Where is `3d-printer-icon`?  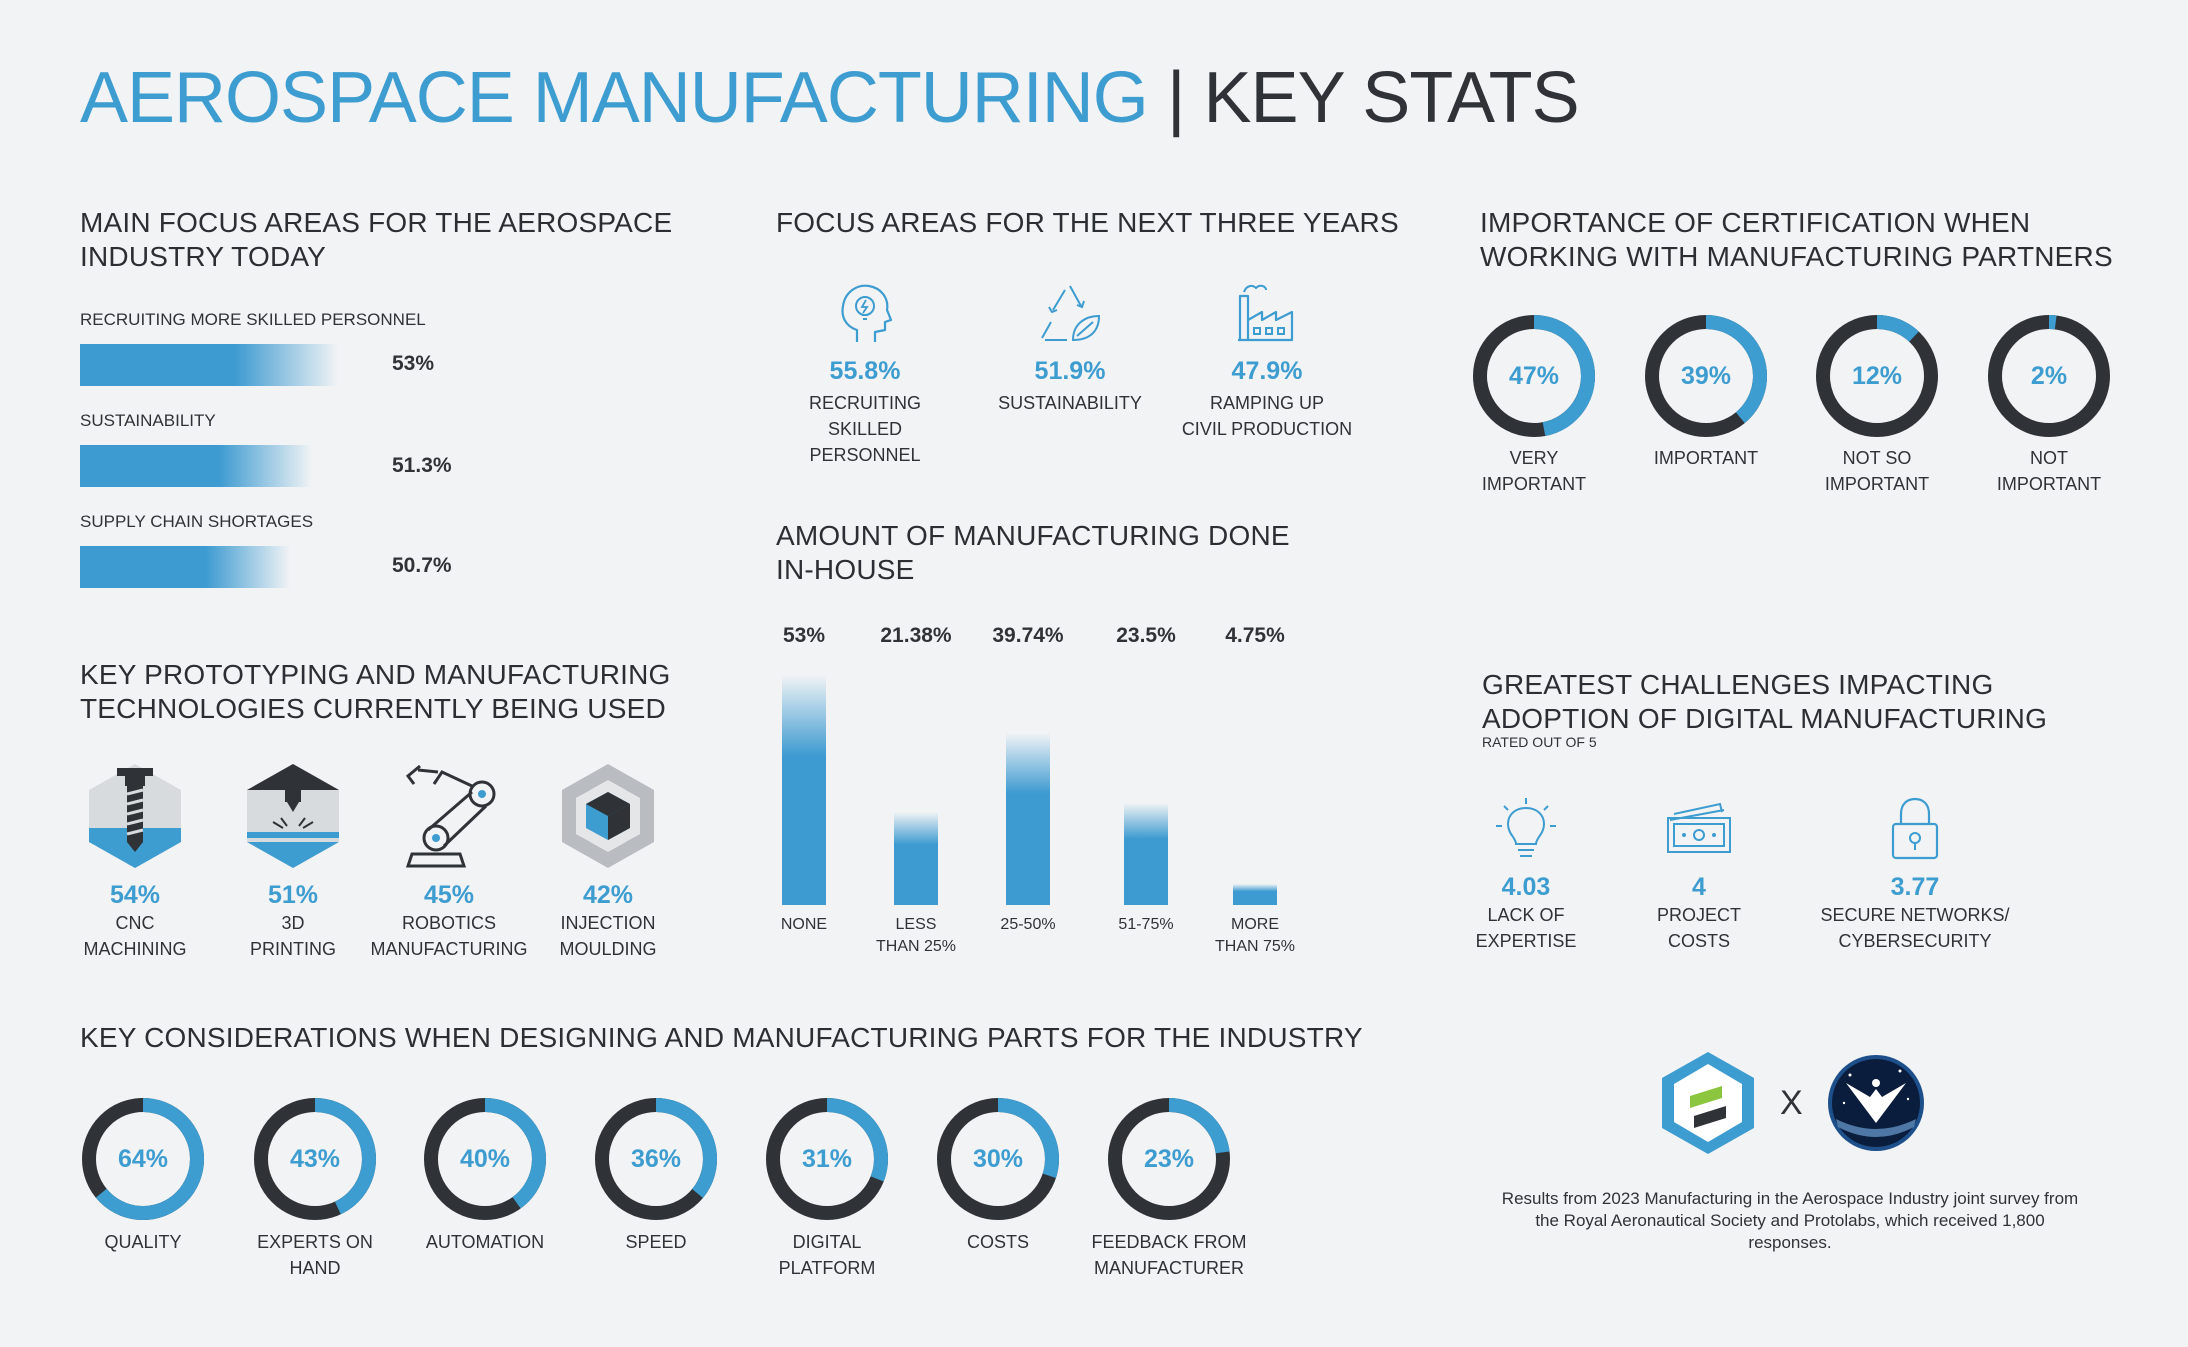
3d-printer-icon is located at coordinates (293, 816).